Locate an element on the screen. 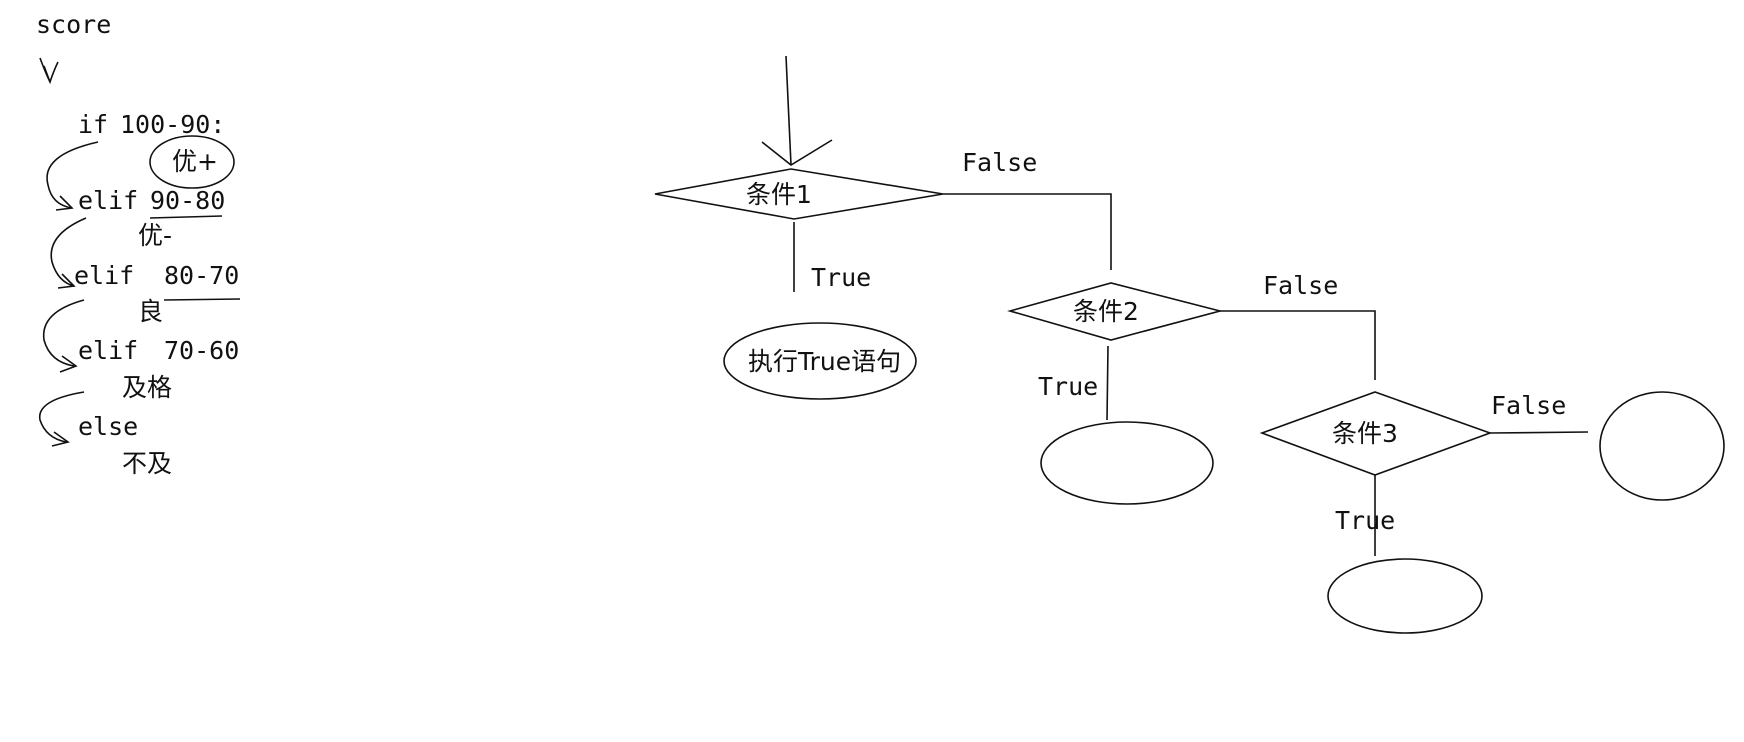  condition-3-false-line is located at coordinates (1539, 432).